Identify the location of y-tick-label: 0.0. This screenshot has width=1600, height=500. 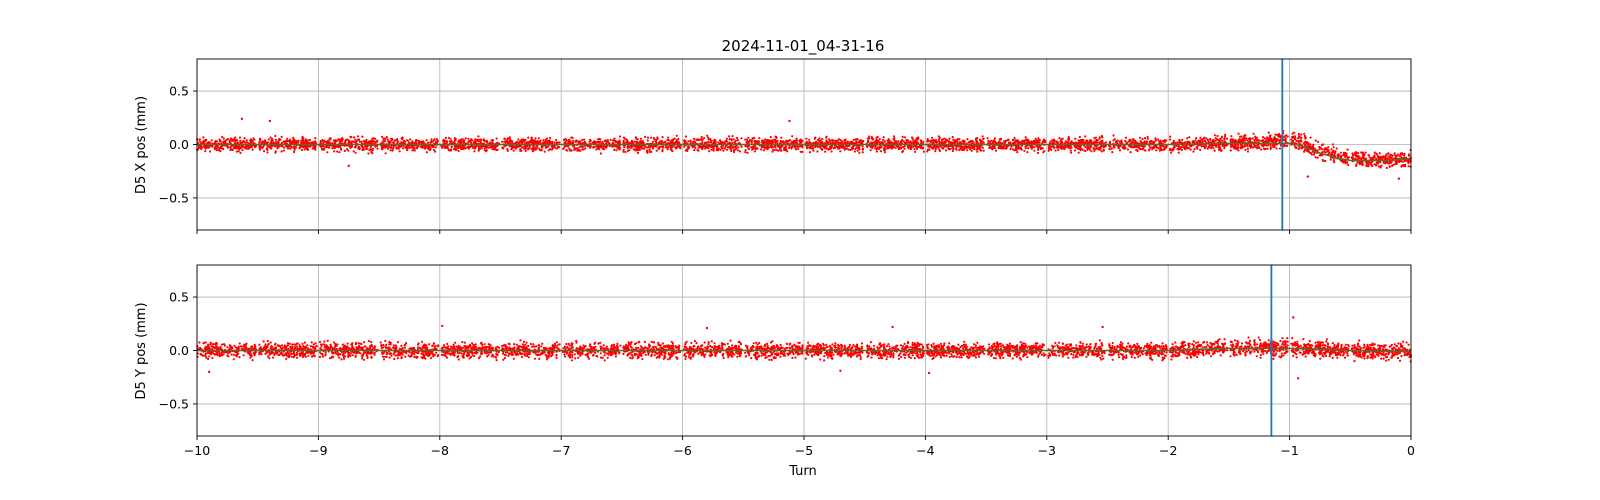
(179, 144).